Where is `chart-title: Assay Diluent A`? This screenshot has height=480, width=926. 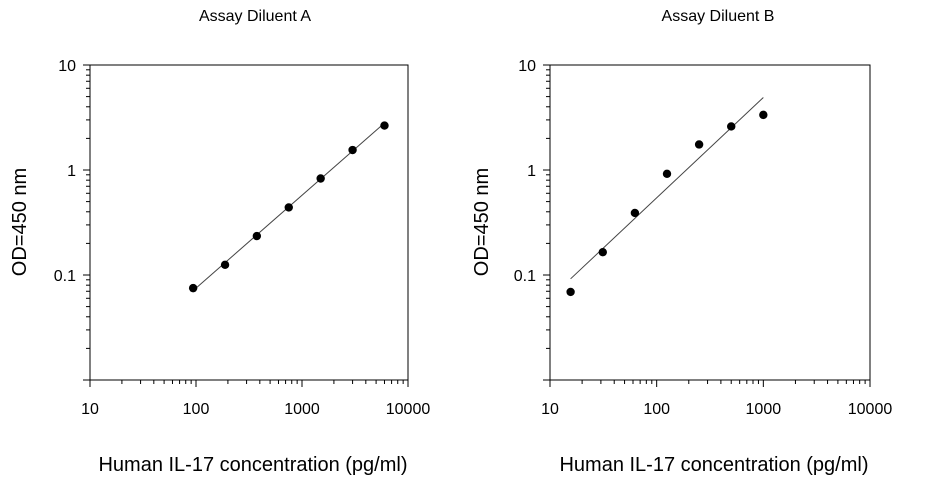
chart-title: Assay Diluent A is located at coordinates (255, 16).